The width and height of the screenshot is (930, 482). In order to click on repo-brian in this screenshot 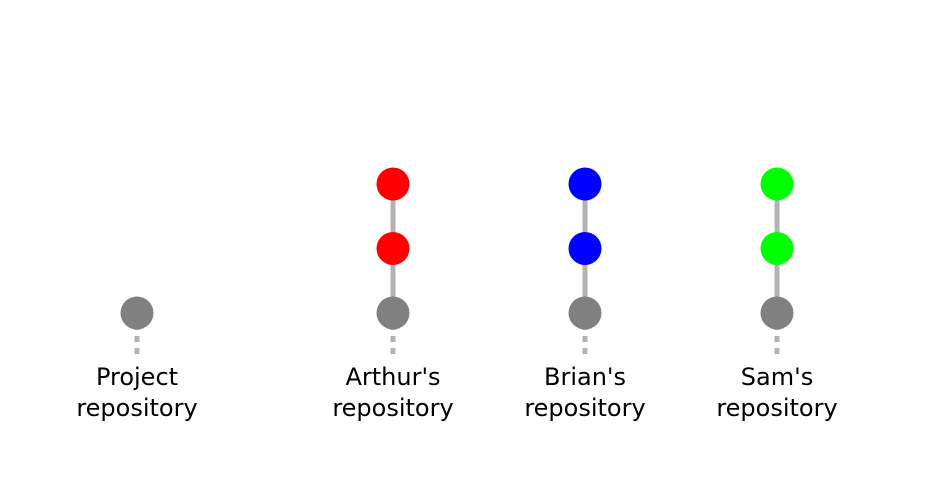, I will do `click(585, 263)`.